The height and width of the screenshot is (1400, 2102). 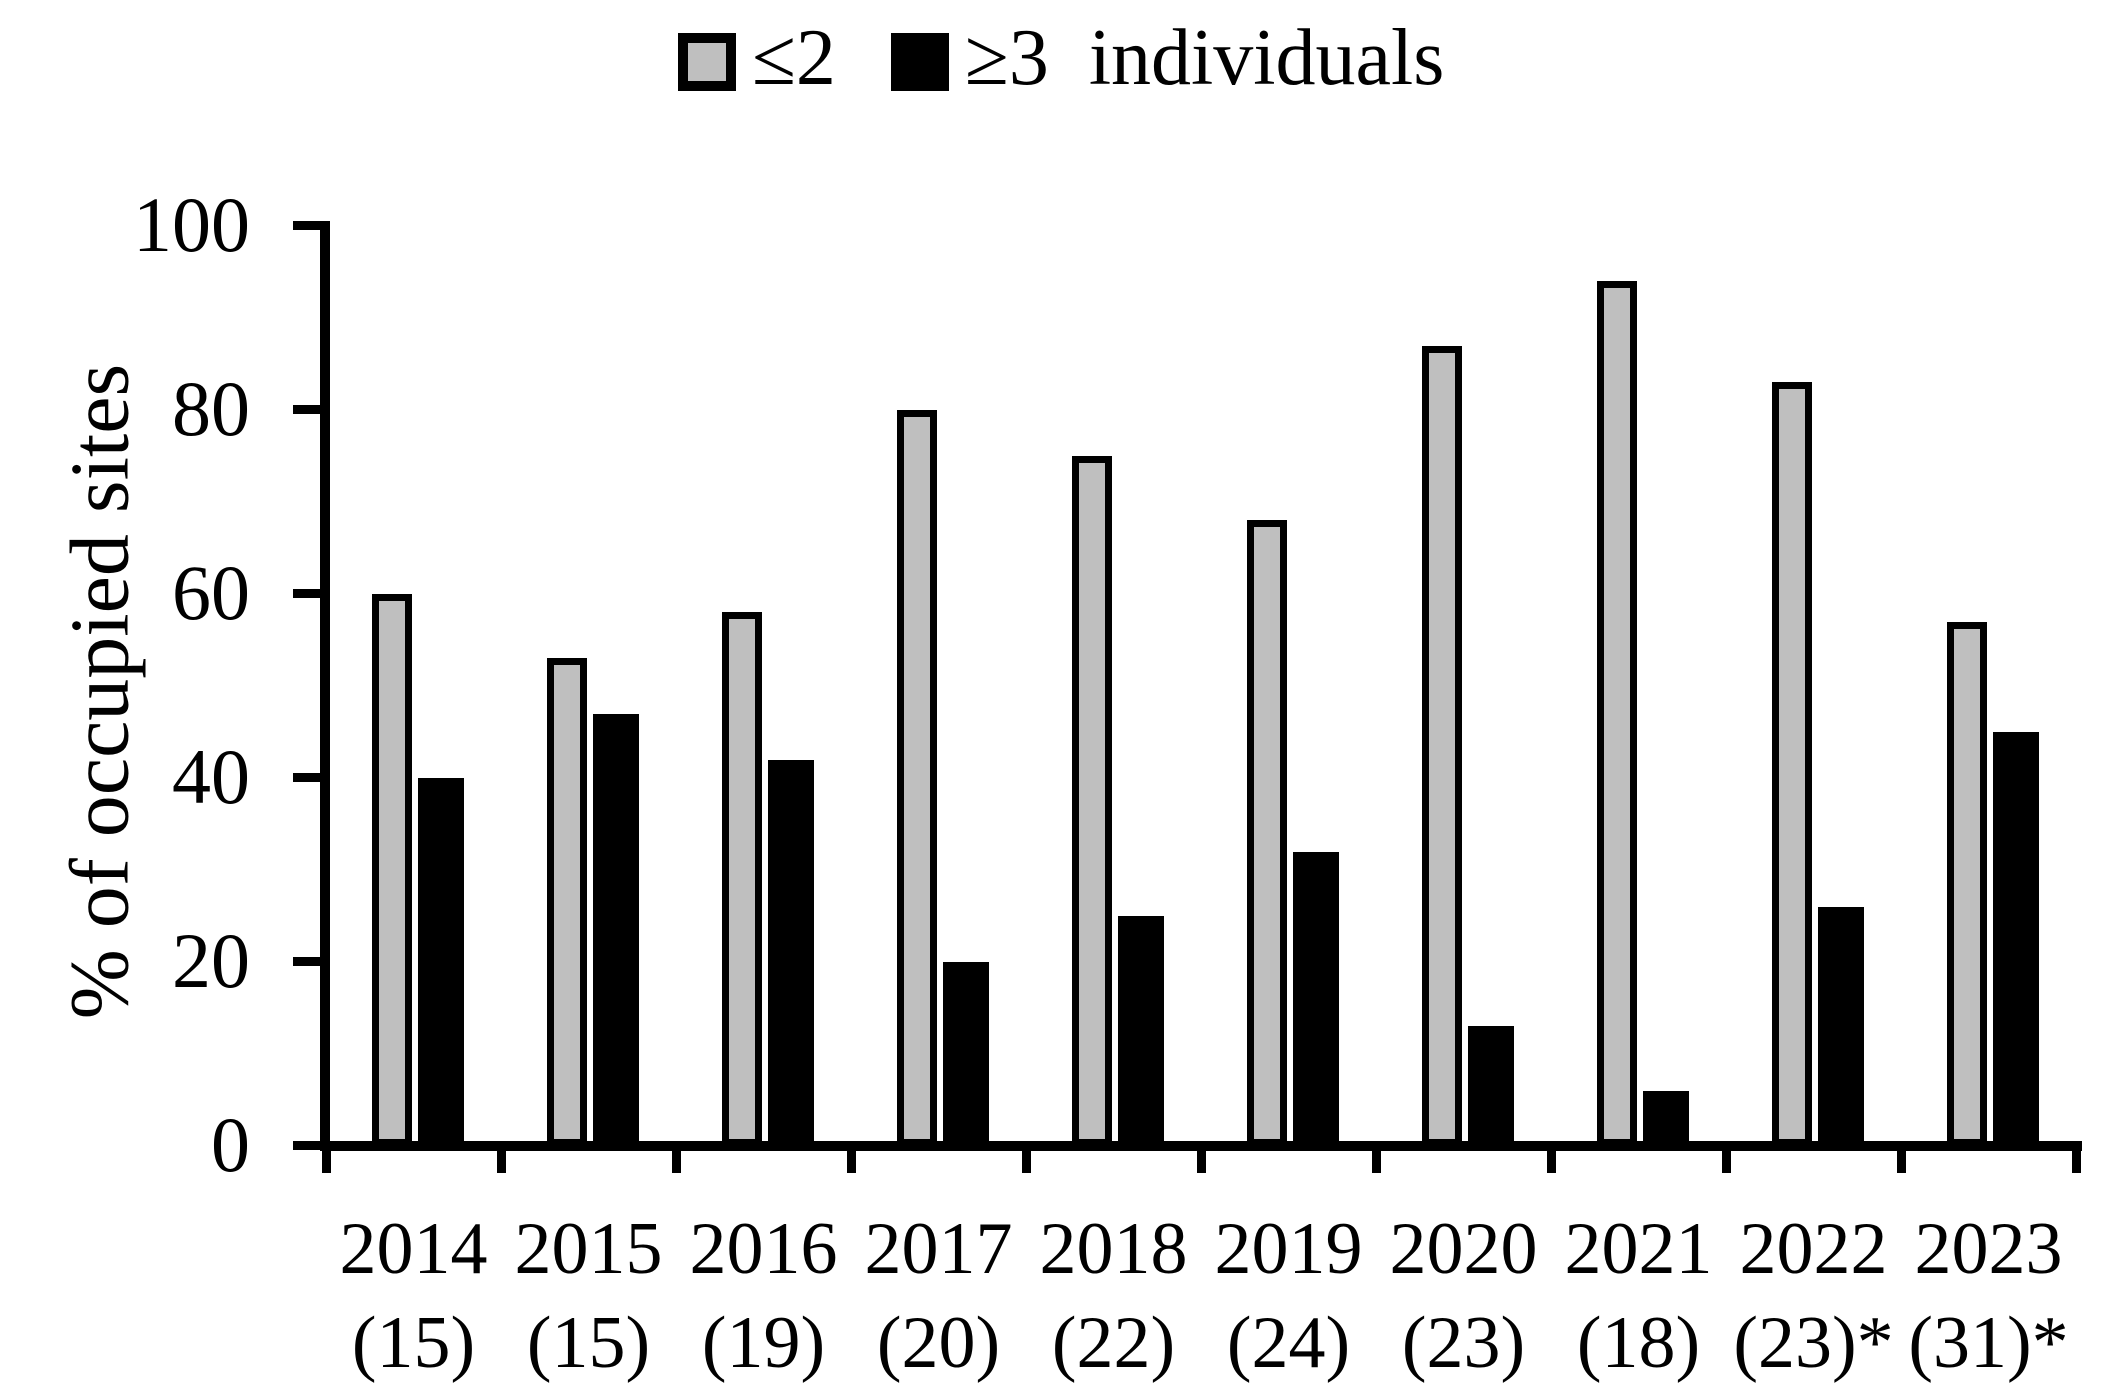 I want to click on y-tick-label: 100, so click(x=191, y=224).